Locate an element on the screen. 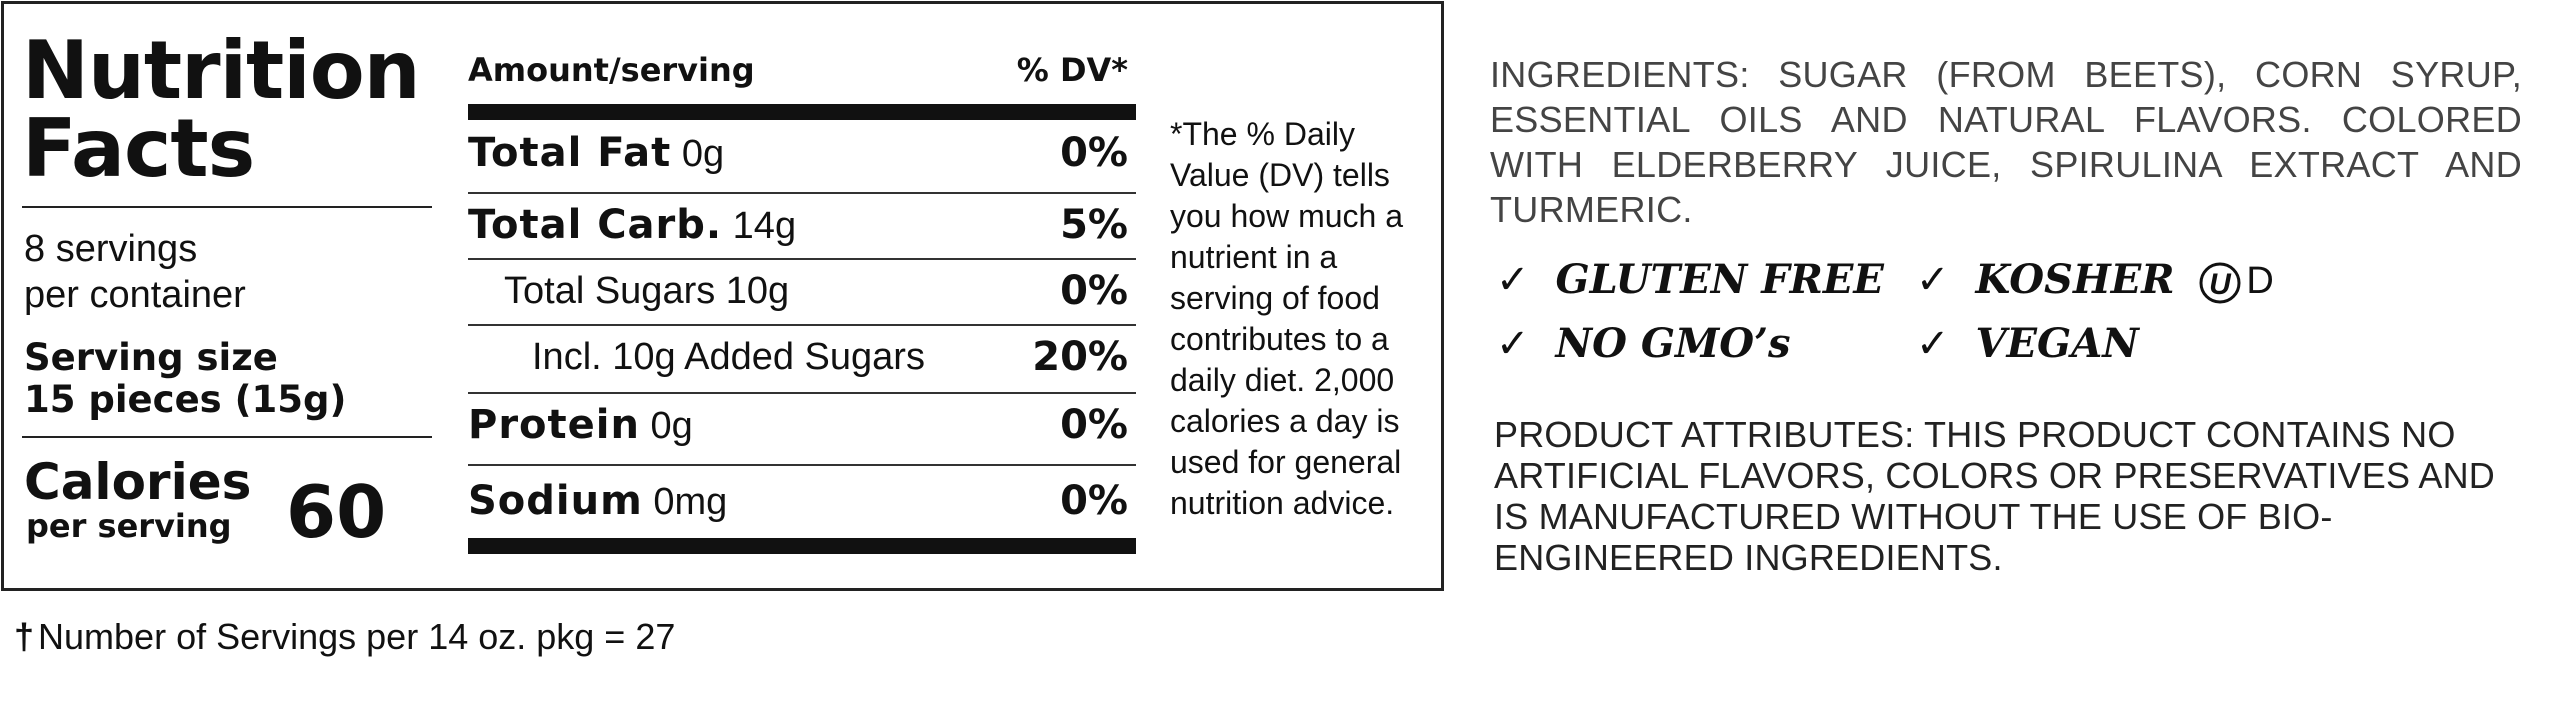 The width and height of the screenshot is (2560, 704). table-row: Total Sugars 10g 0% is located at coordinates (802, 293).